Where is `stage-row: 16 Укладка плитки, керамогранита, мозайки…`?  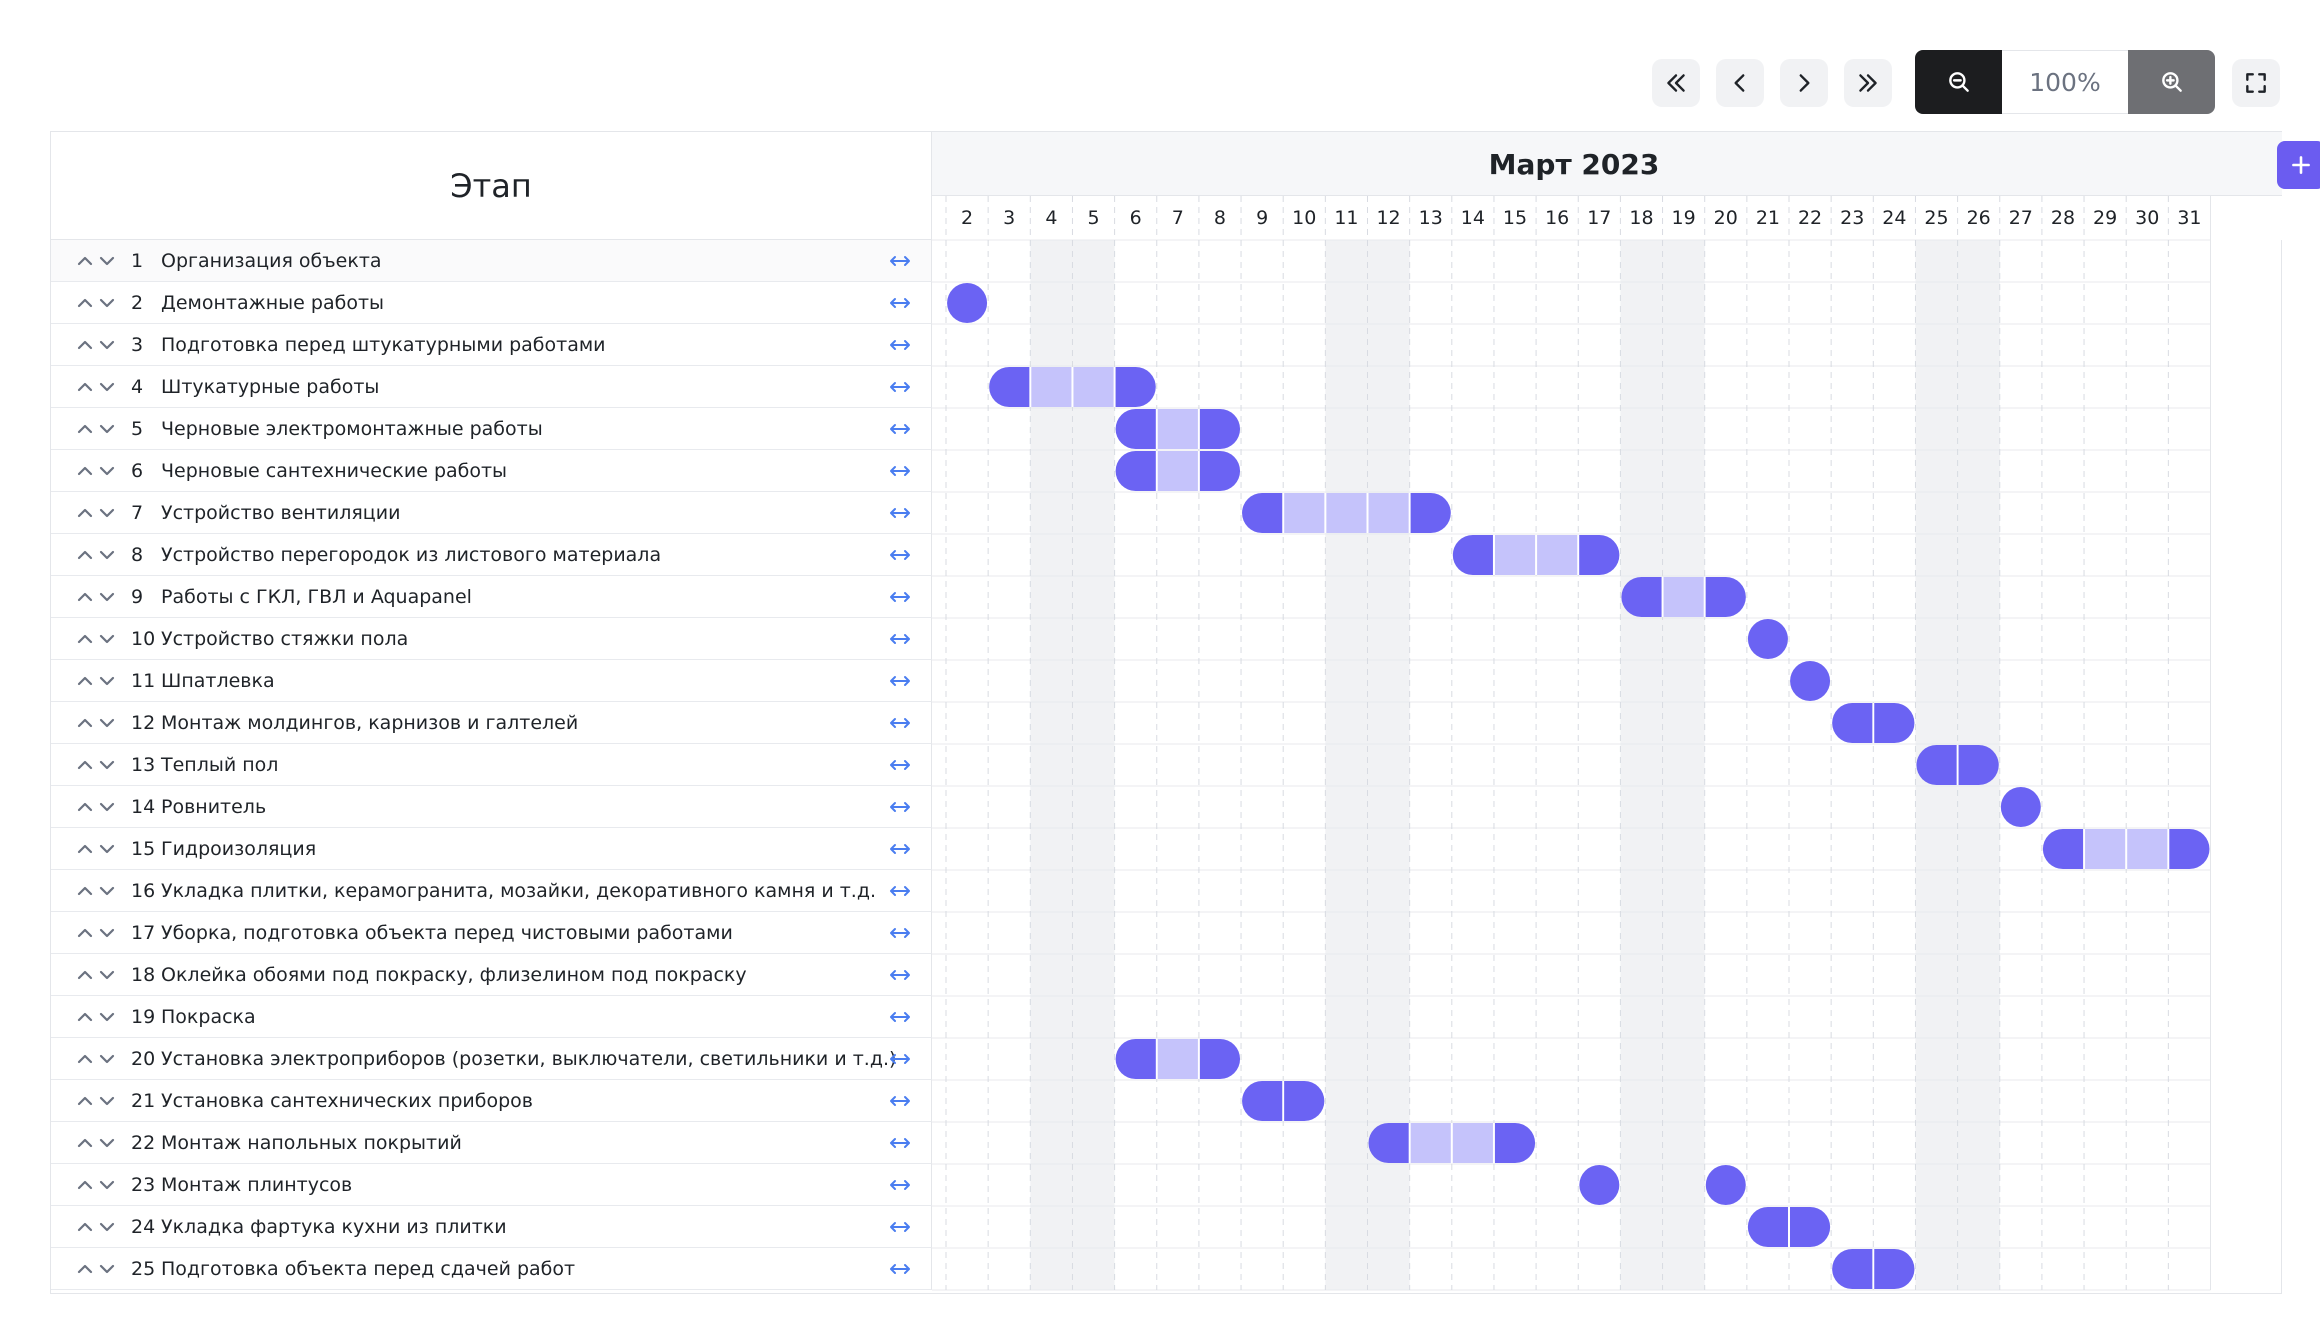
stage-row: 16 Укладка плитки, керамогранита, мозайки… is located at coordinates (491, 891).